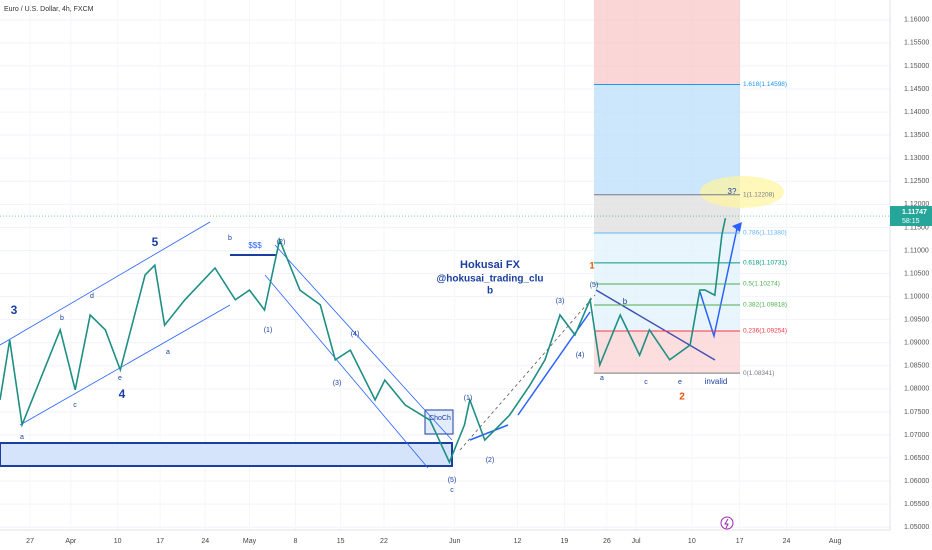  Describe the element at coordinates (742, 192) in the screenshot. I see `highlight` at that location.